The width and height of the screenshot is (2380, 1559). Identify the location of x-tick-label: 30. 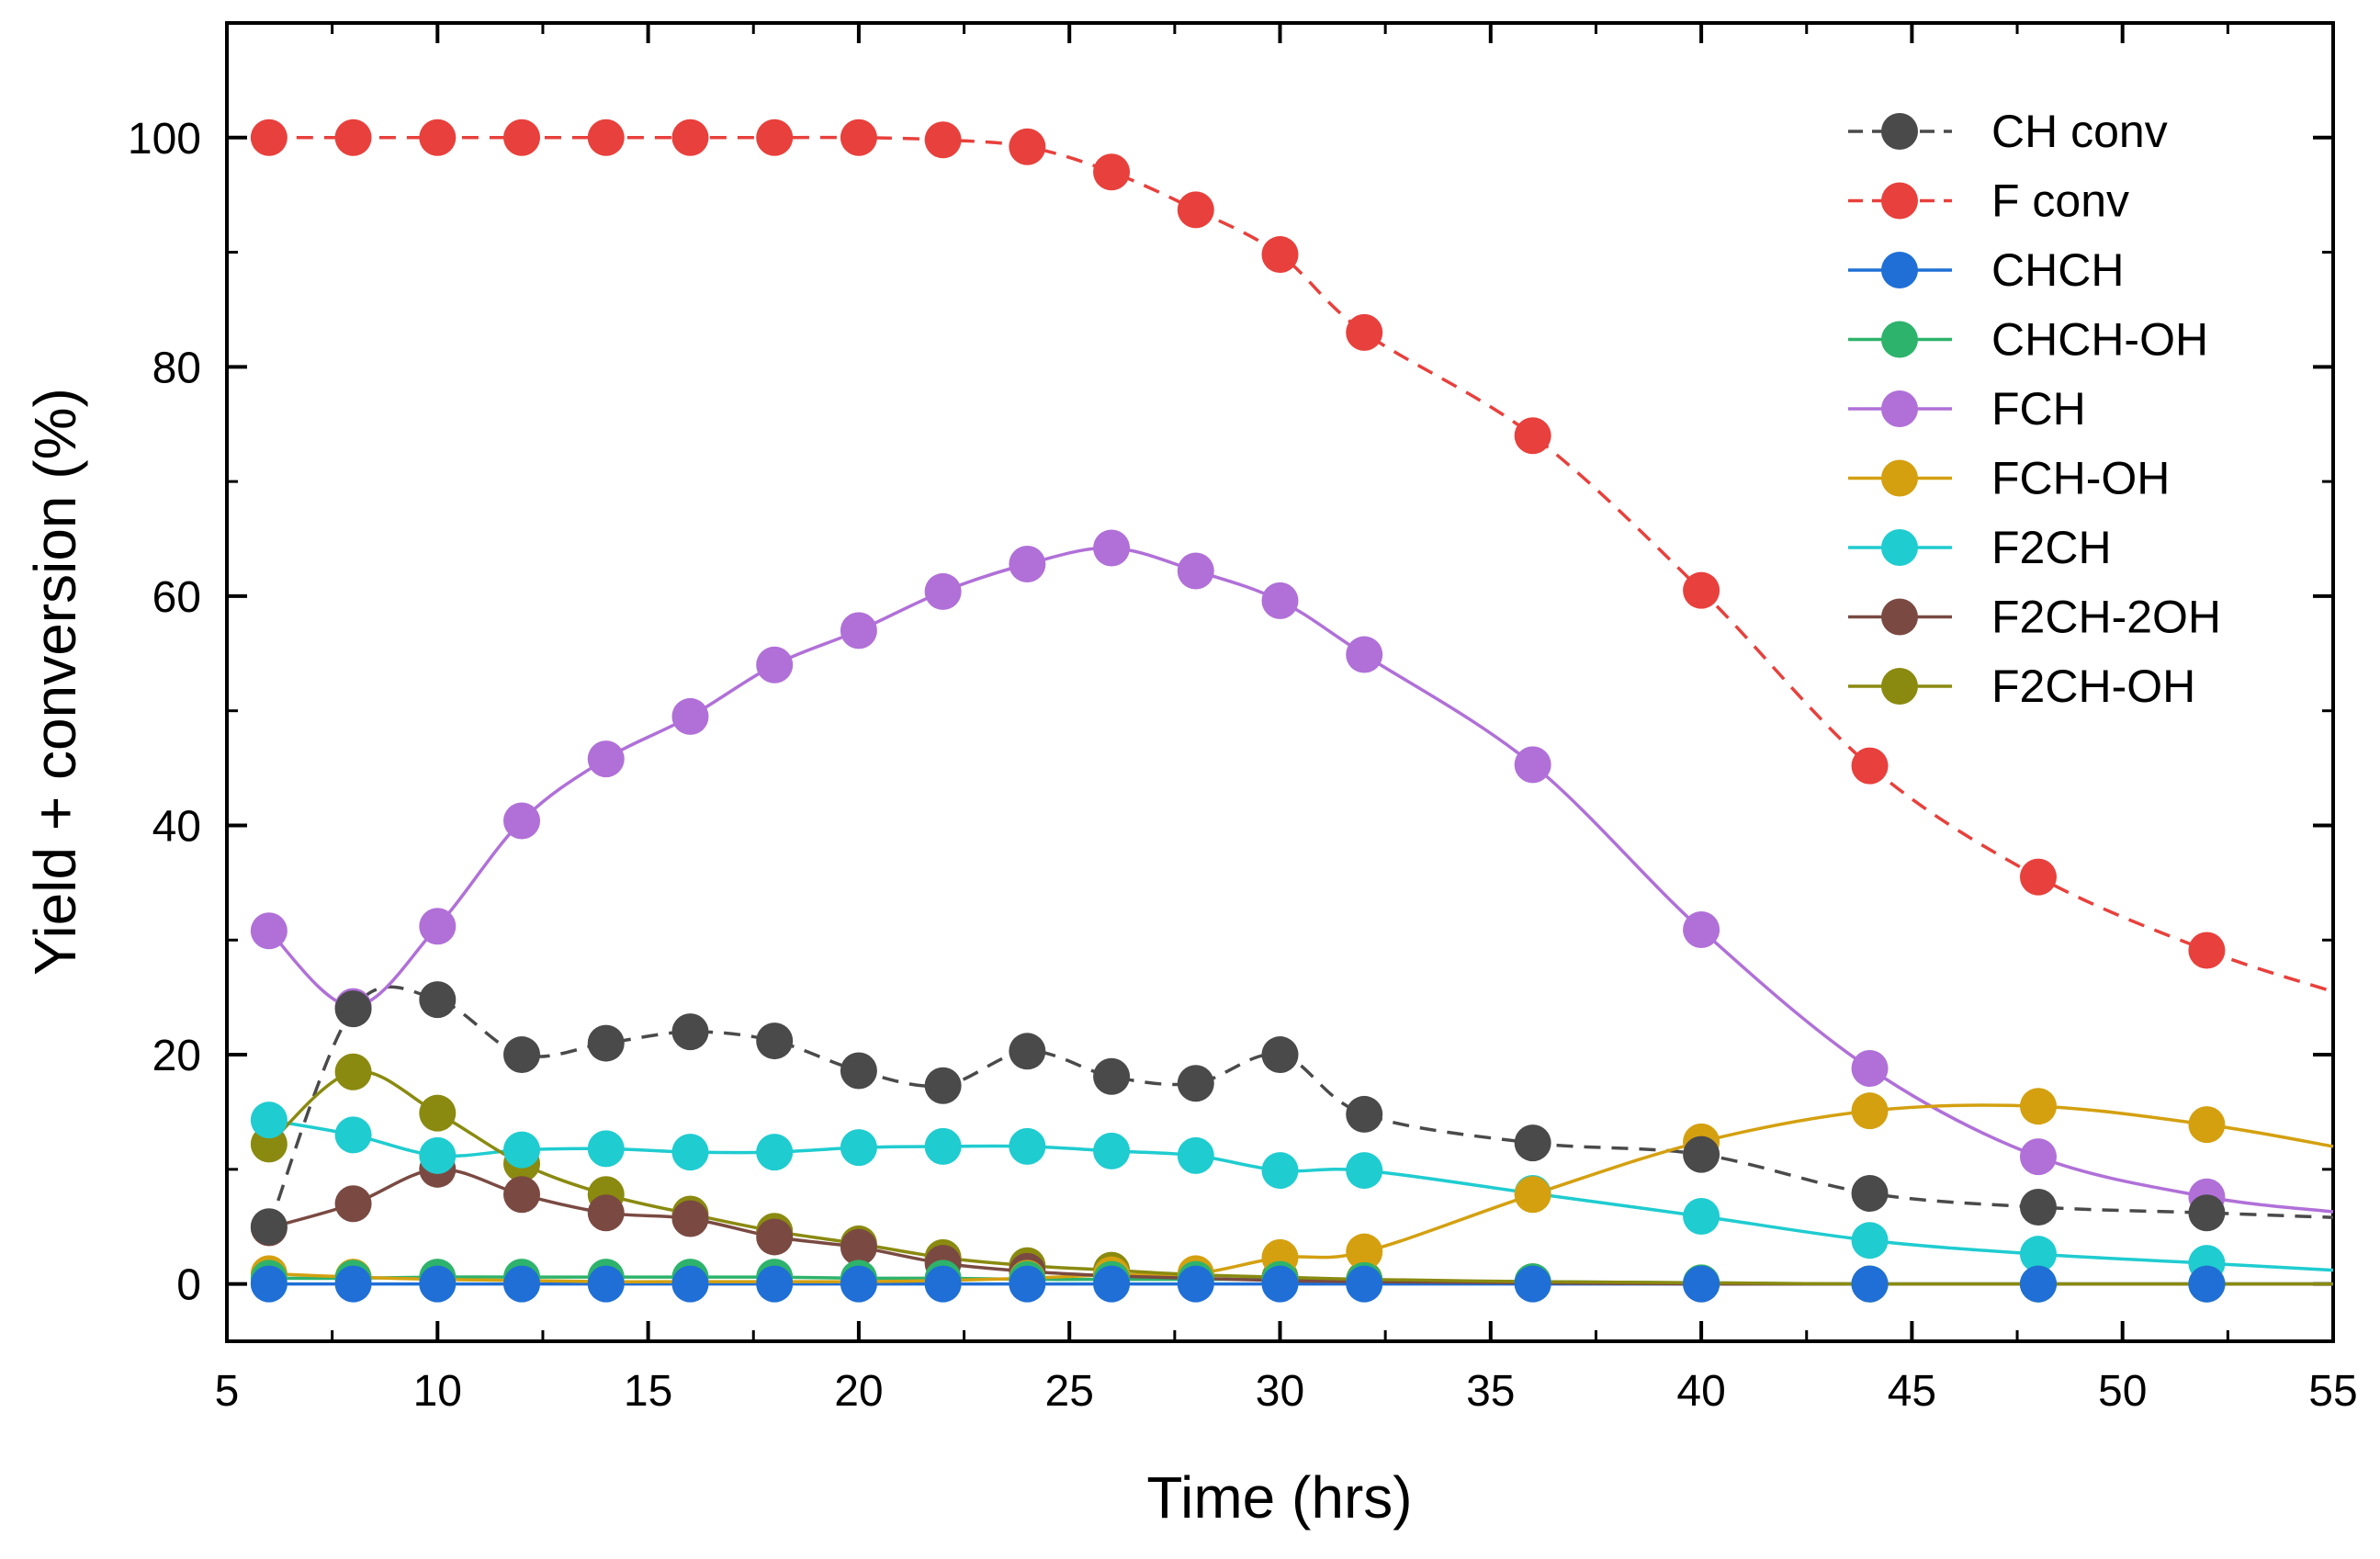
(1280, 1391).